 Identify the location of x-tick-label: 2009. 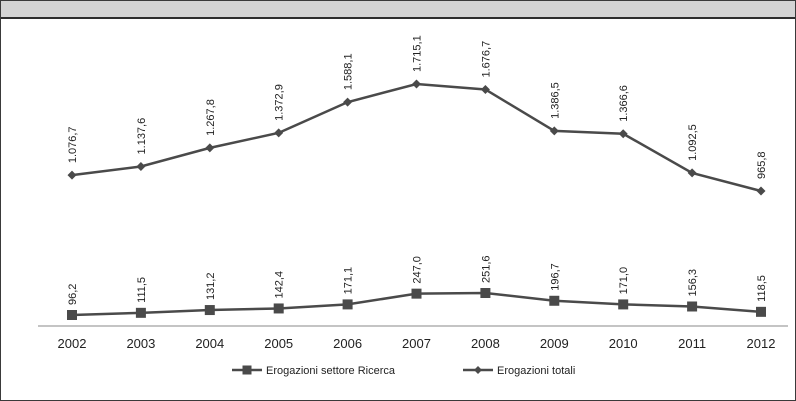
(554, 343).